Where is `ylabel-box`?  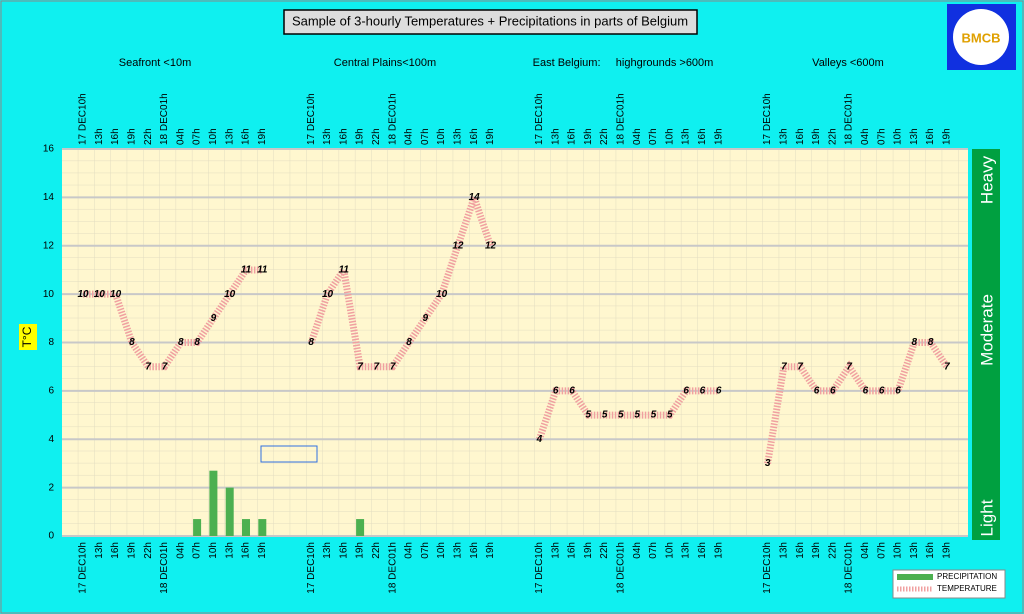
ylabel-box is located at coordinates (28, 337).